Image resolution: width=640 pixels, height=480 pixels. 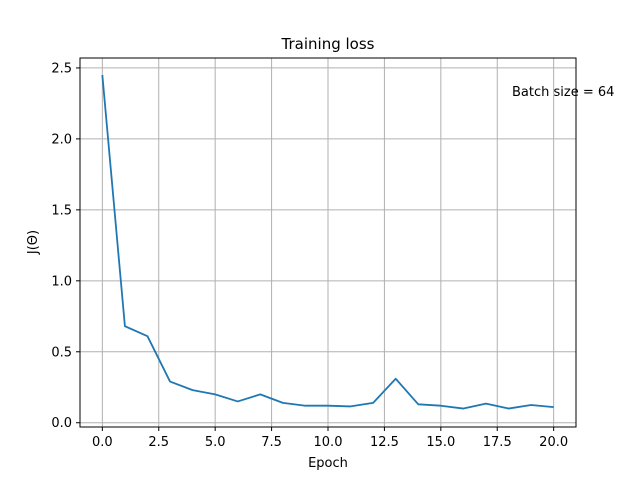 I want to click on x-axis-ticks: 0.0 2.5 5.0 7.5 10.0 12.5 15.0 17.5 20.0, so click(x=330, y=438).